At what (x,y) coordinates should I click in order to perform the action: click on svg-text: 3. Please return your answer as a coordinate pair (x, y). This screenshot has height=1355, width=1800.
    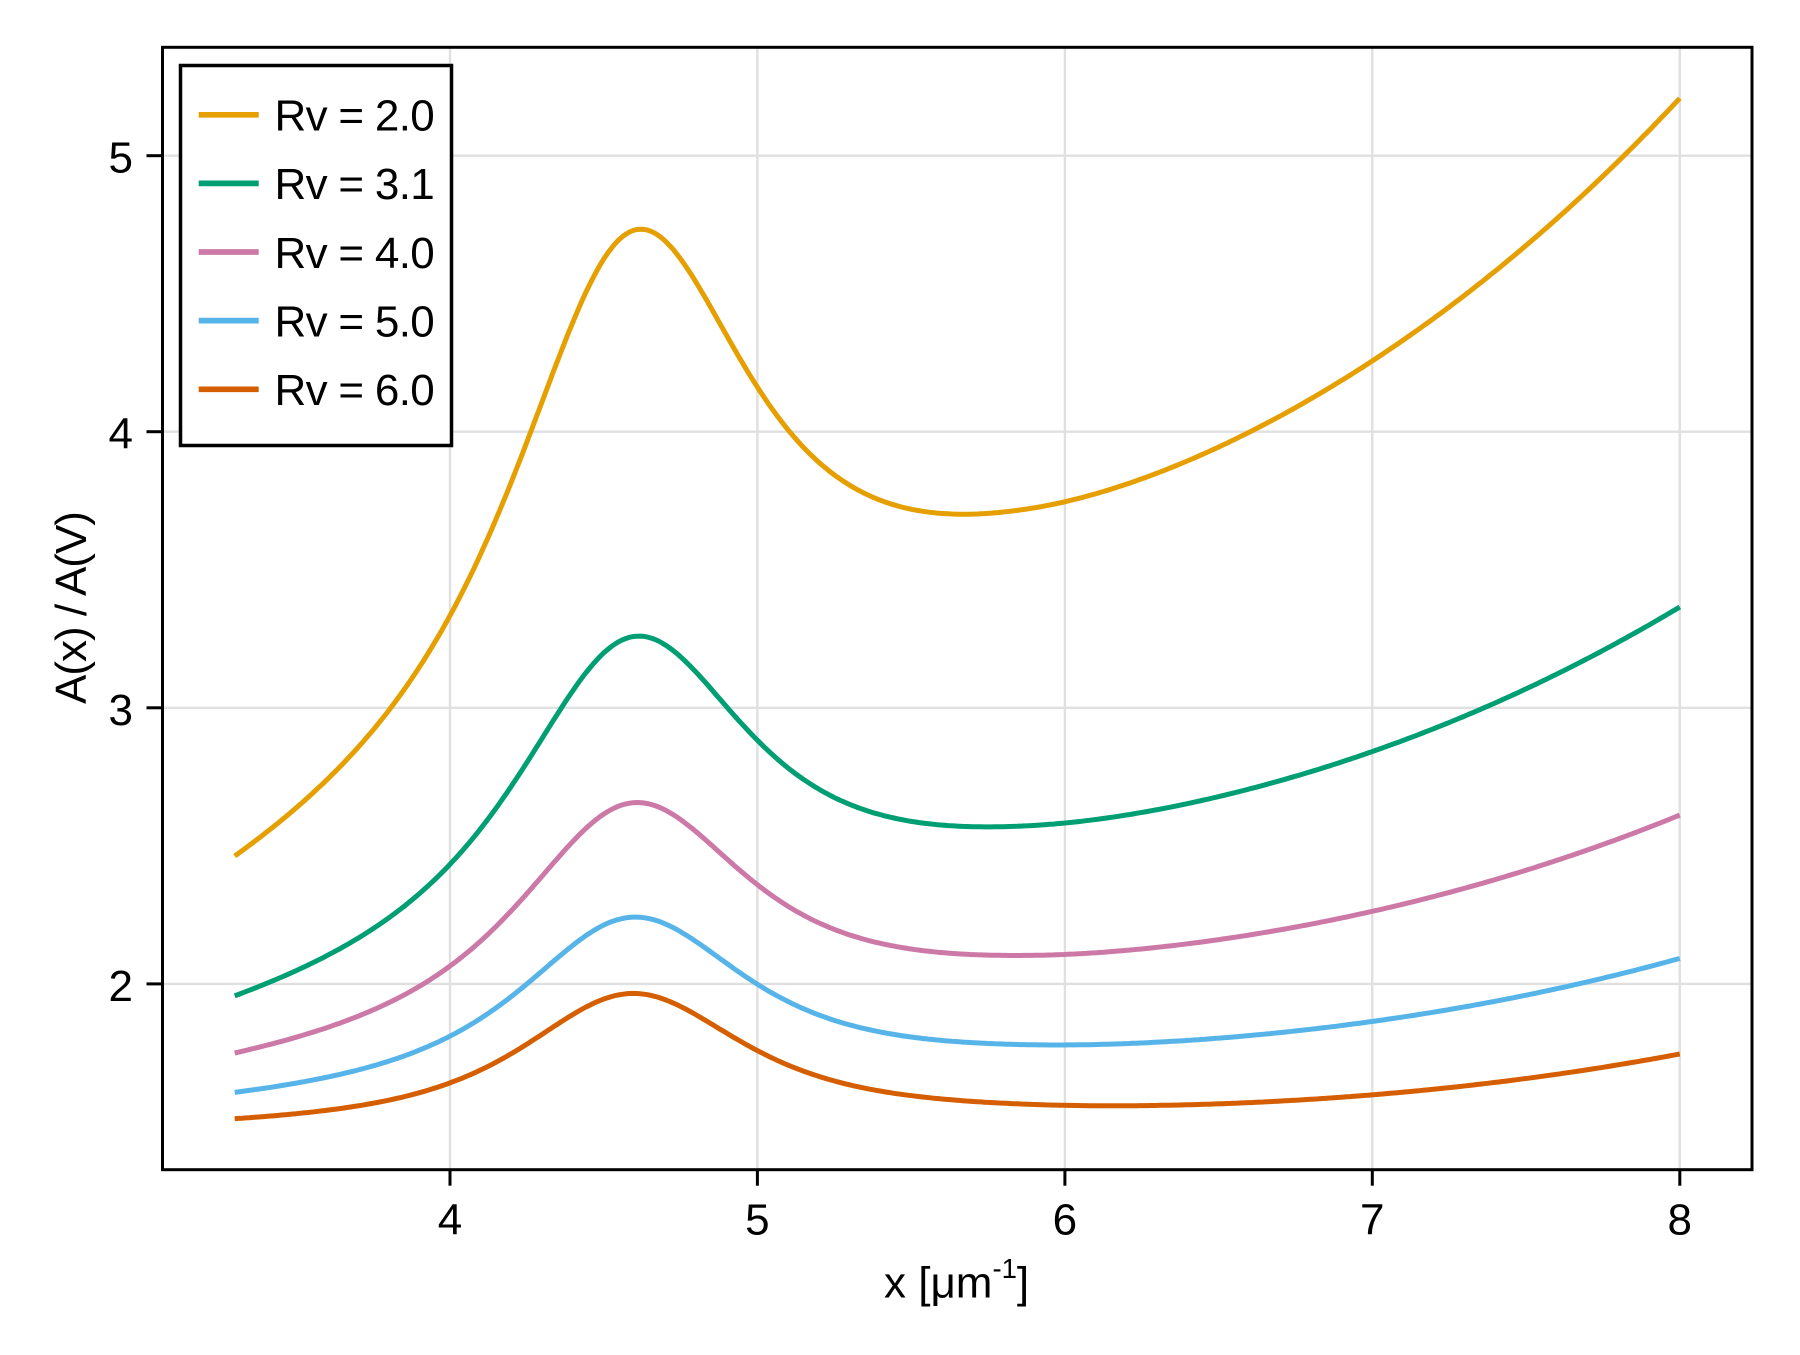
    Looking at the image, I should click on (121, 710).